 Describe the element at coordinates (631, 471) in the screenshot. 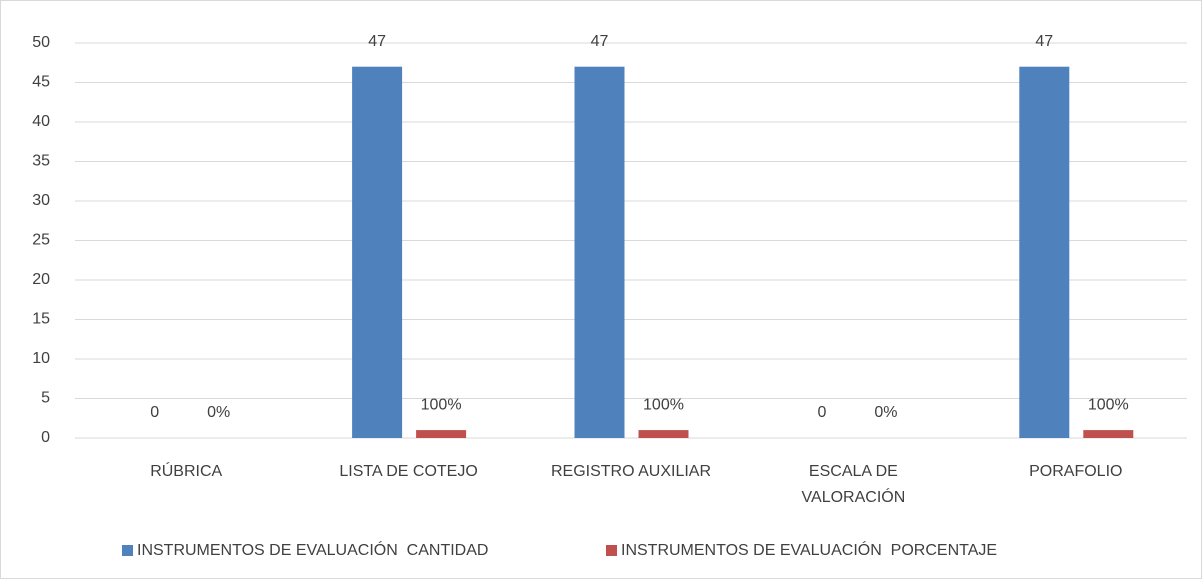

I see `x-tick-label: REGISTRO AUXILIAR` at that location.